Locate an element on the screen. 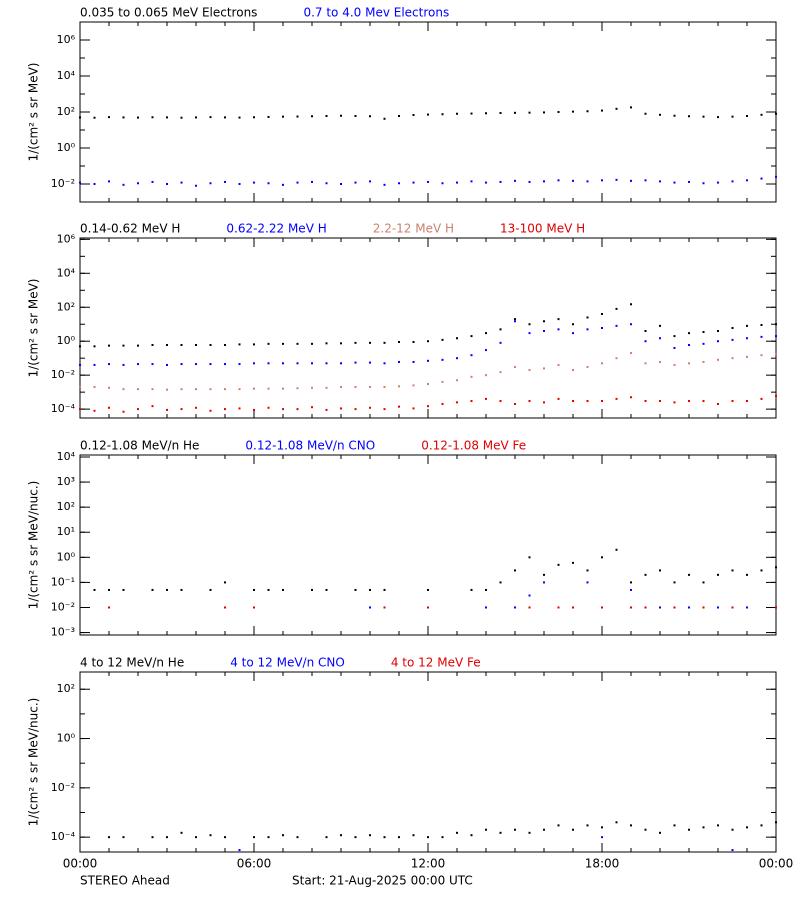 The width and height of the screenshot is (800, 900). x-tick-label: 00:00 is located at coordinates (80, 864).